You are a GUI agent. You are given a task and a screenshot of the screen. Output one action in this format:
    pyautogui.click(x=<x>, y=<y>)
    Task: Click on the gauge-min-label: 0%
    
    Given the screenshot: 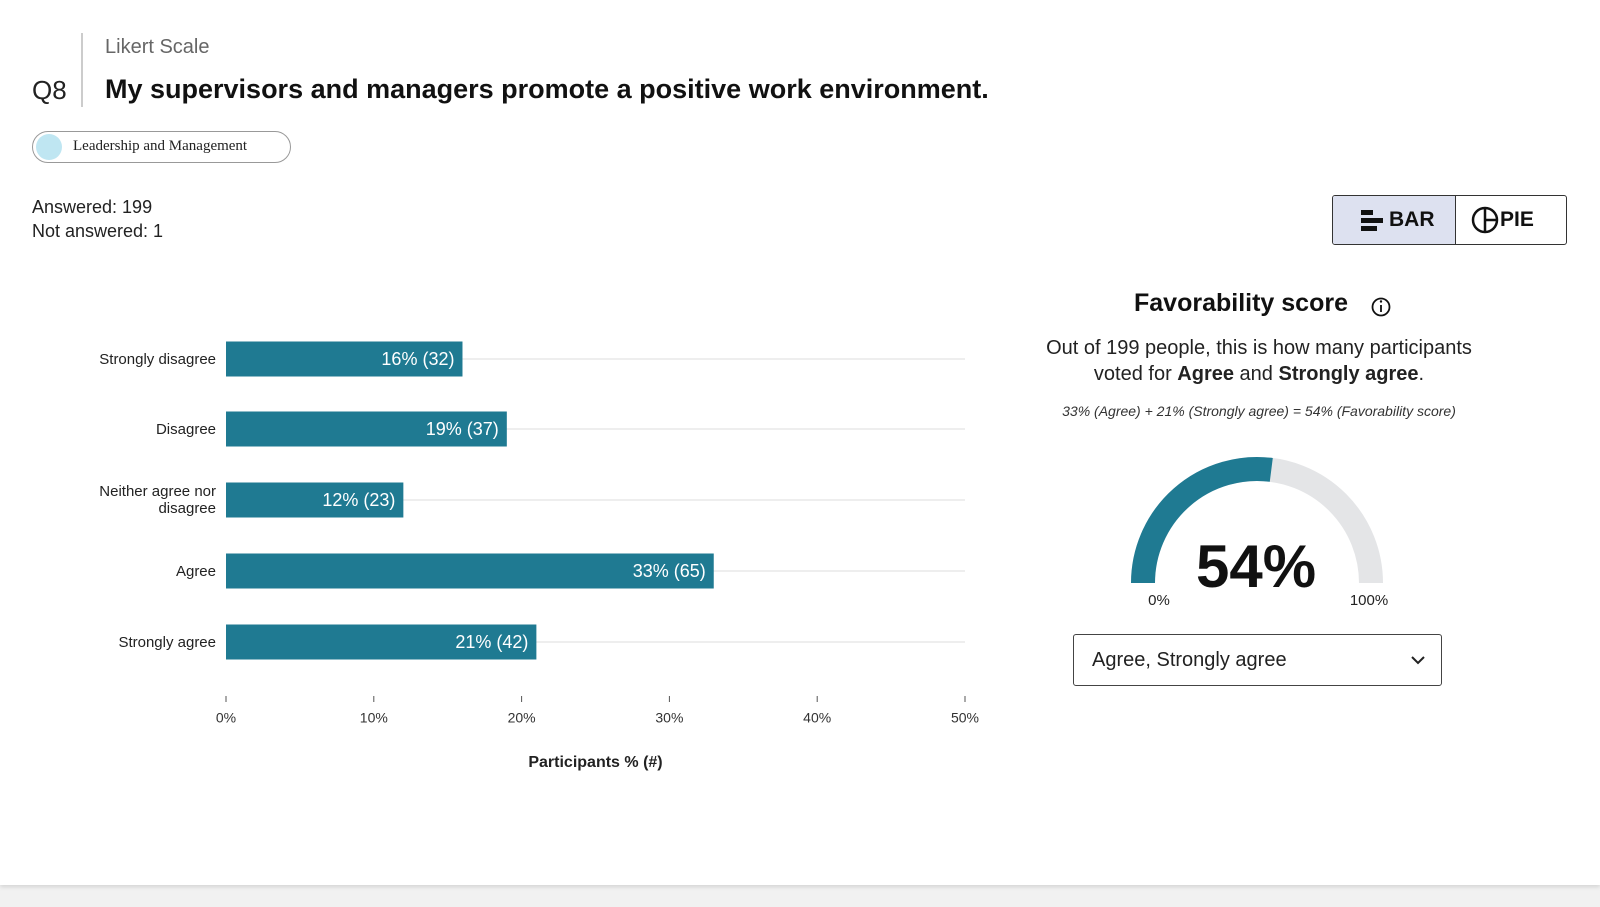 What is the action you would take?
    pyautogui.click(x=1159, y=600)
    